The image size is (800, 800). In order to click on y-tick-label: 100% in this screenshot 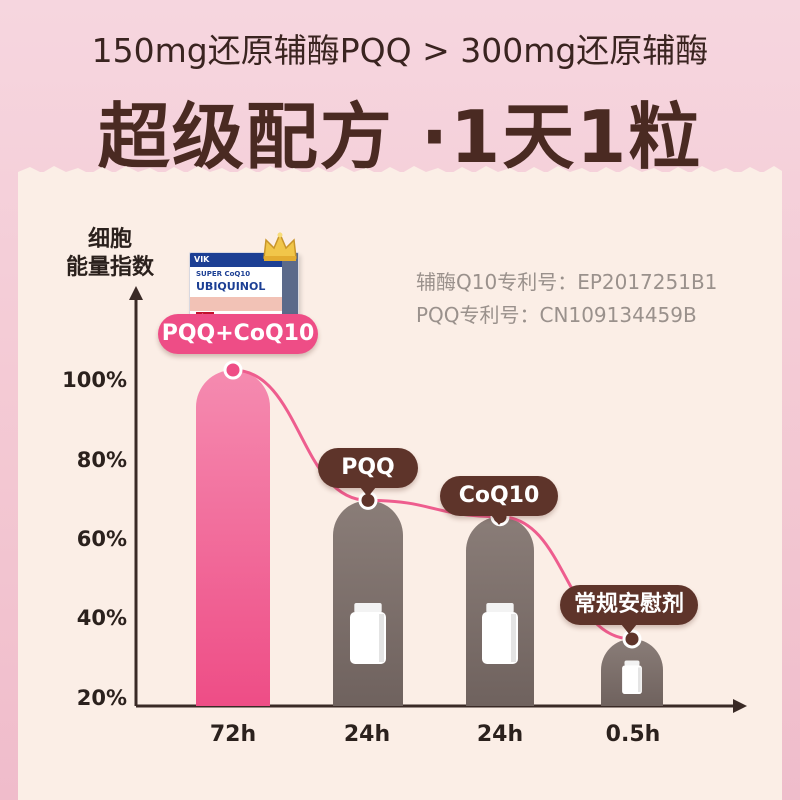, I will do `click(94, 380)`.